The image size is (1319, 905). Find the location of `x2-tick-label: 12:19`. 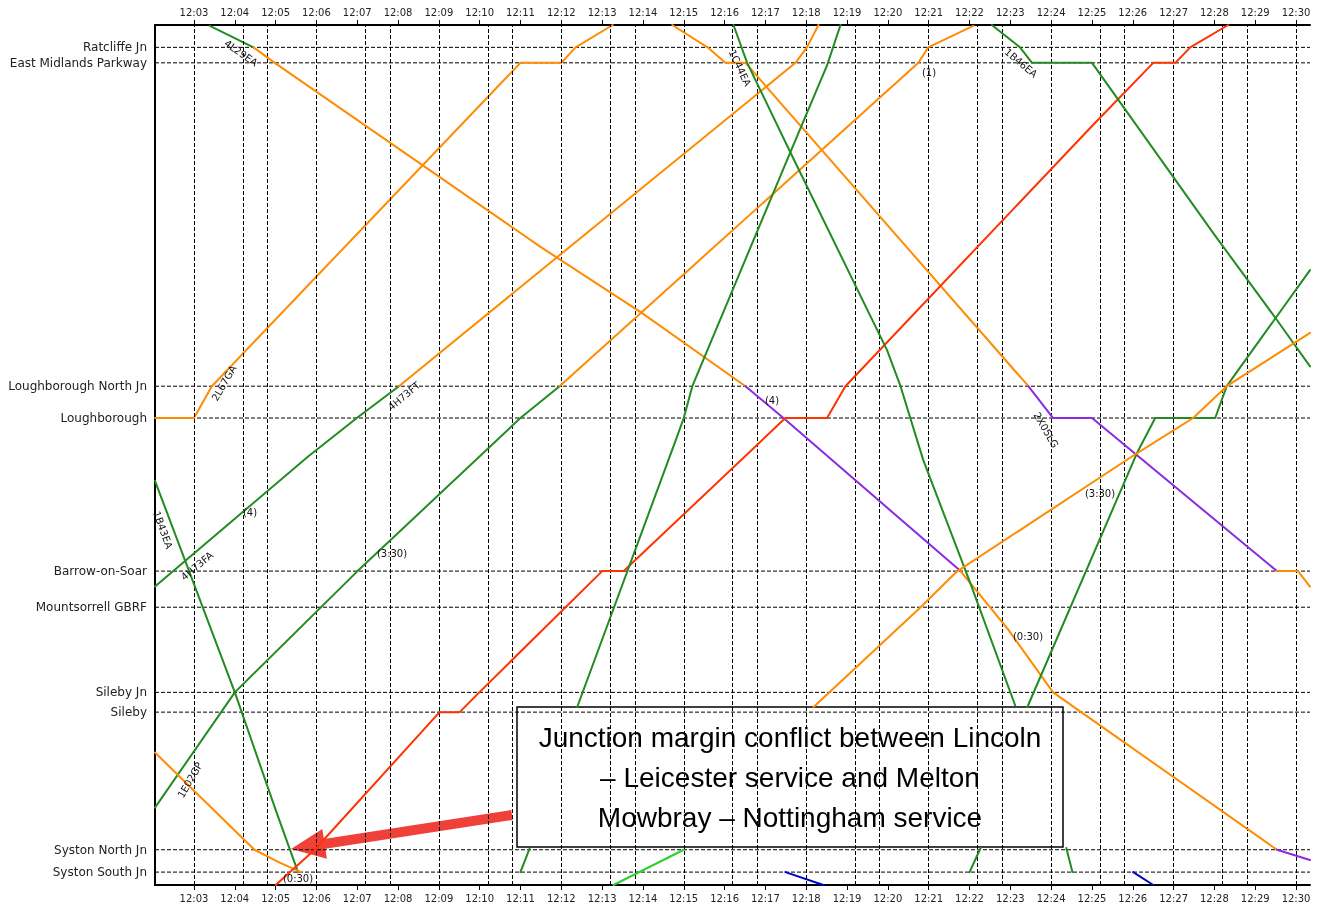

x2-tick-label: 12:19 is located at coordinates (847, 12).